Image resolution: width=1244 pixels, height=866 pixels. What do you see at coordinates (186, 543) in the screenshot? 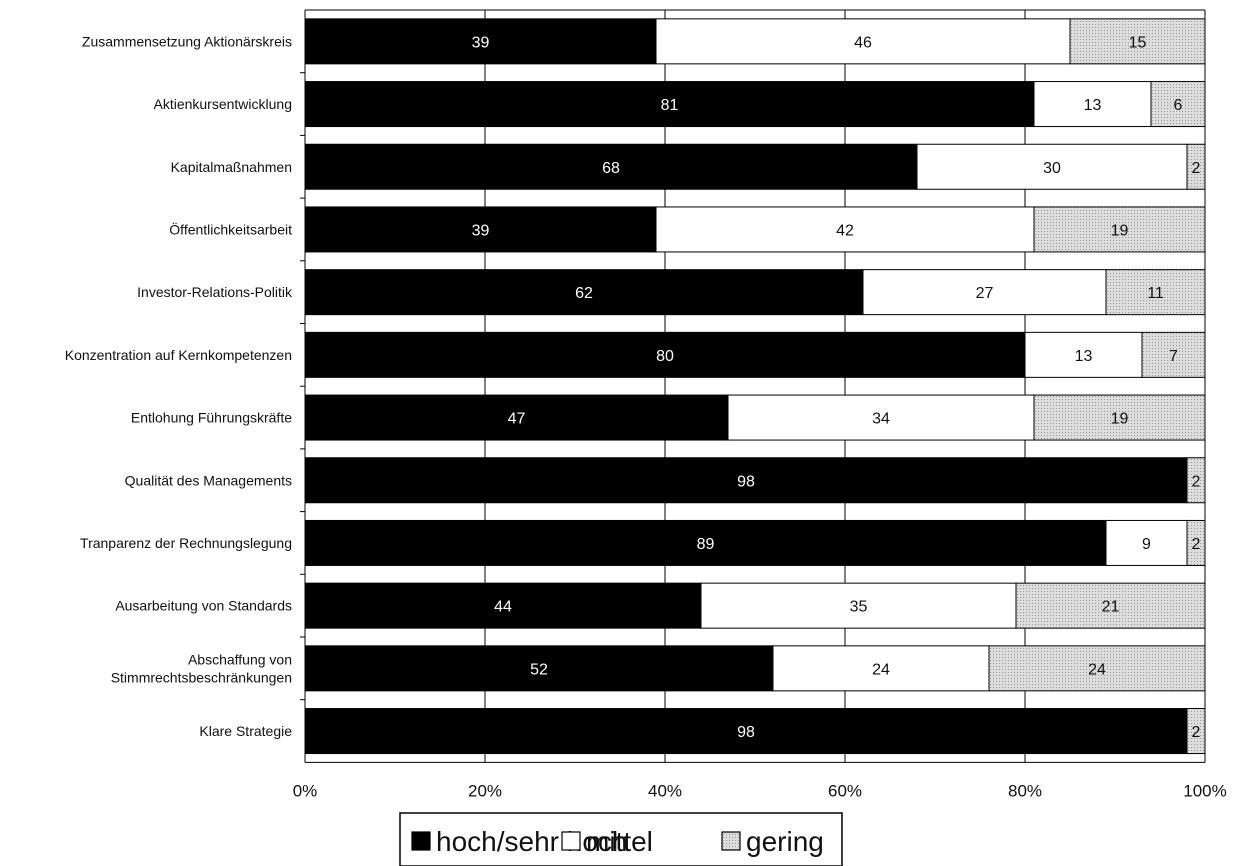
I see `category-label: Tranparenz der Rechnungslegung` at bounding box center [186, 543].